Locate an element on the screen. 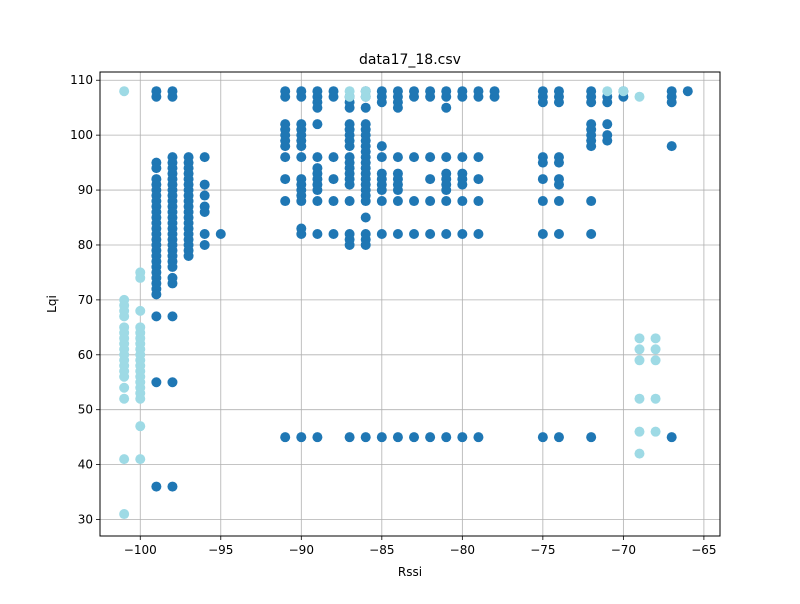  y-tick-label: 60 is located at coordinates (85, 355).